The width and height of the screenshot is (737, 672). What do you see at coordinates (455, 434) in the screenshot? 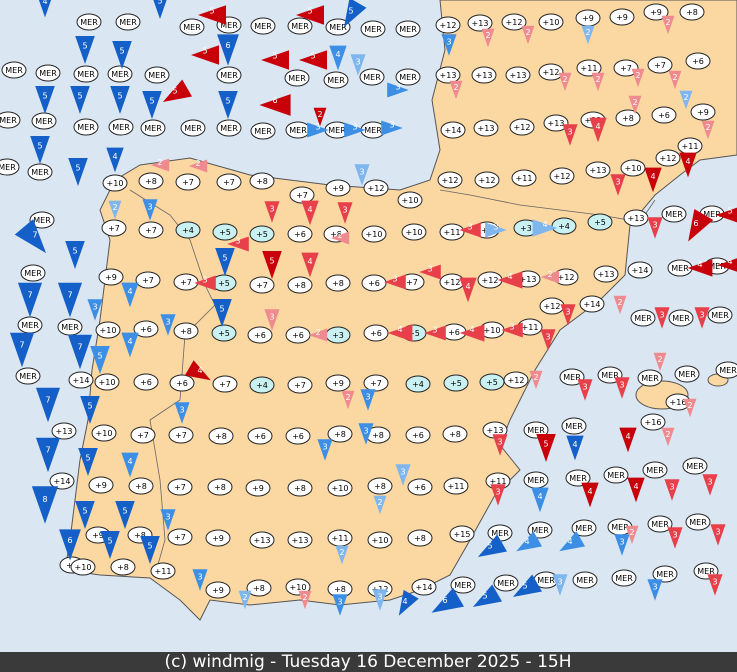
I see `temperature: +8` at bounding box center [455, 434].